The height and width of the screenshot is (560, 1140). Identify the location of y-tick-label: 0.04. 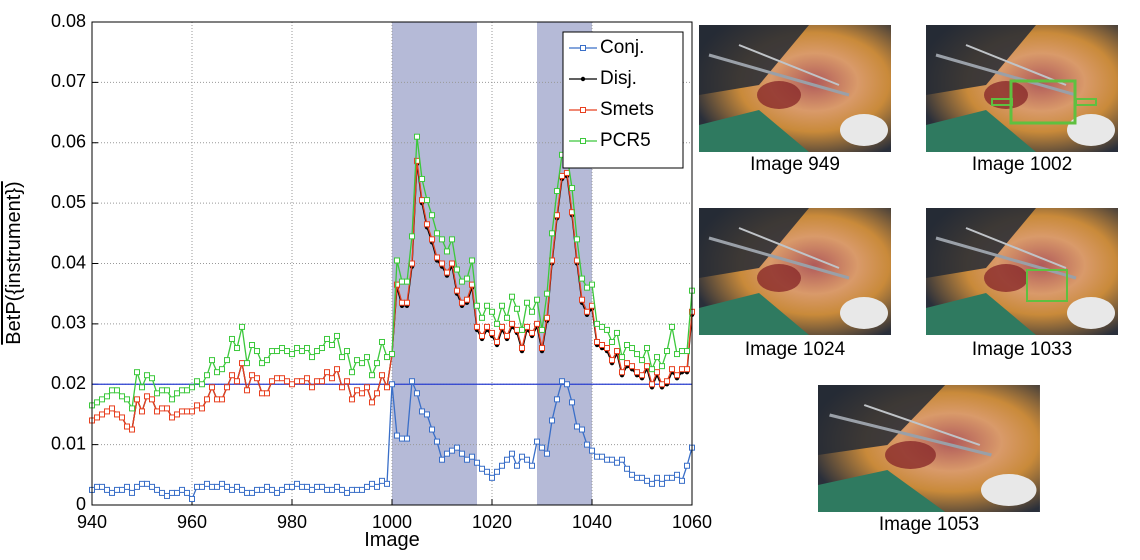
(68, 262).